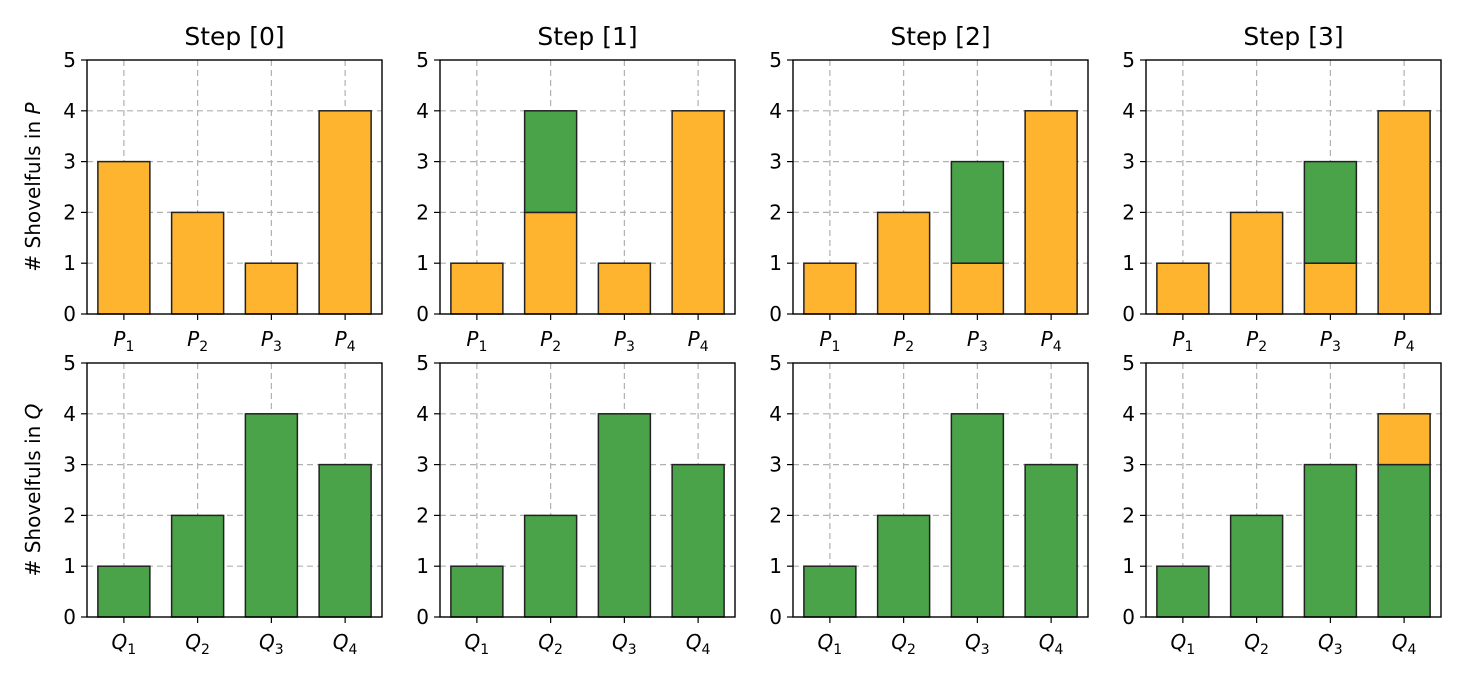 The width and height of the screenshot is (1470, 675). What do you see at coordinates (1282, 504) in the screenshot?
I see `subplot-8: 0 1 2 3 4 5 Q1 Q2 Q3 Q4` at bounding box center [1282, 504].